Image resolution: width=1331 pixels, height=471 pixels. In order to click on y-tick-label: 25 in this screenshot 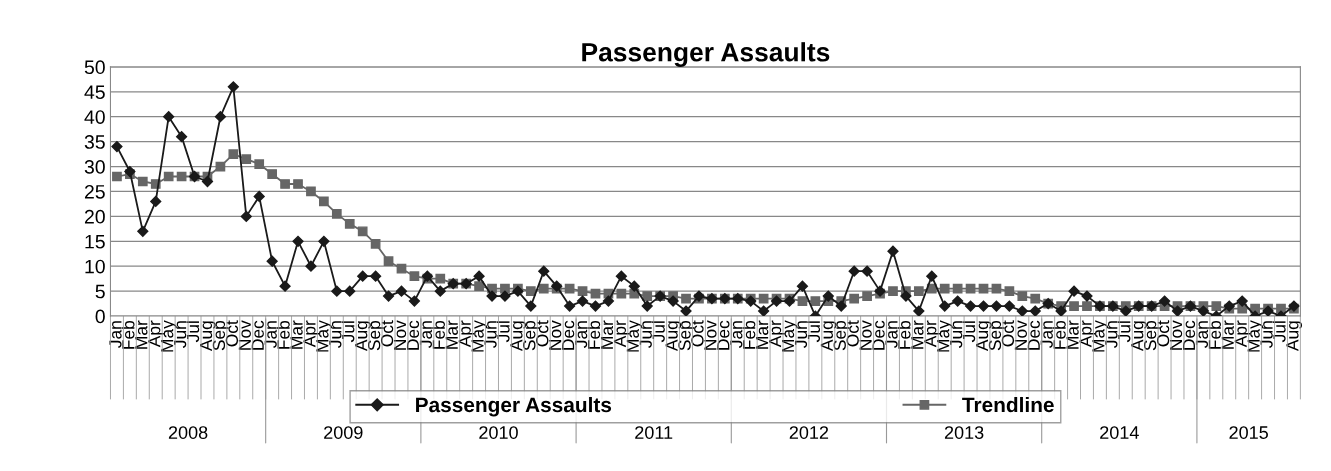, I will do `click(94, 191)`.